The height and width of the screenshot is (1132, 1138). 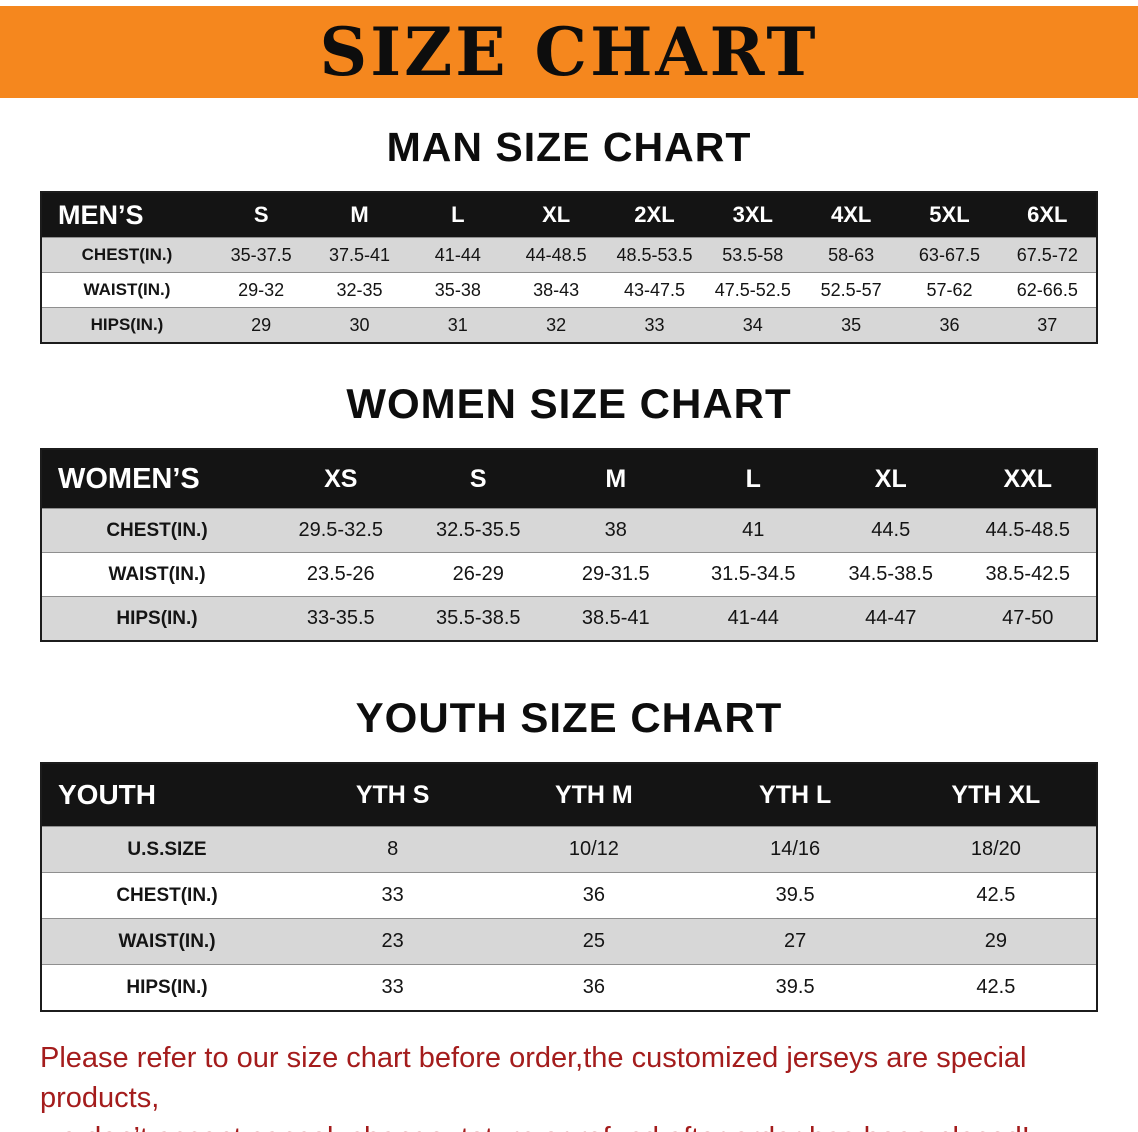 I want to click on size-column-header: YTH M, so click(x=594, y=795).